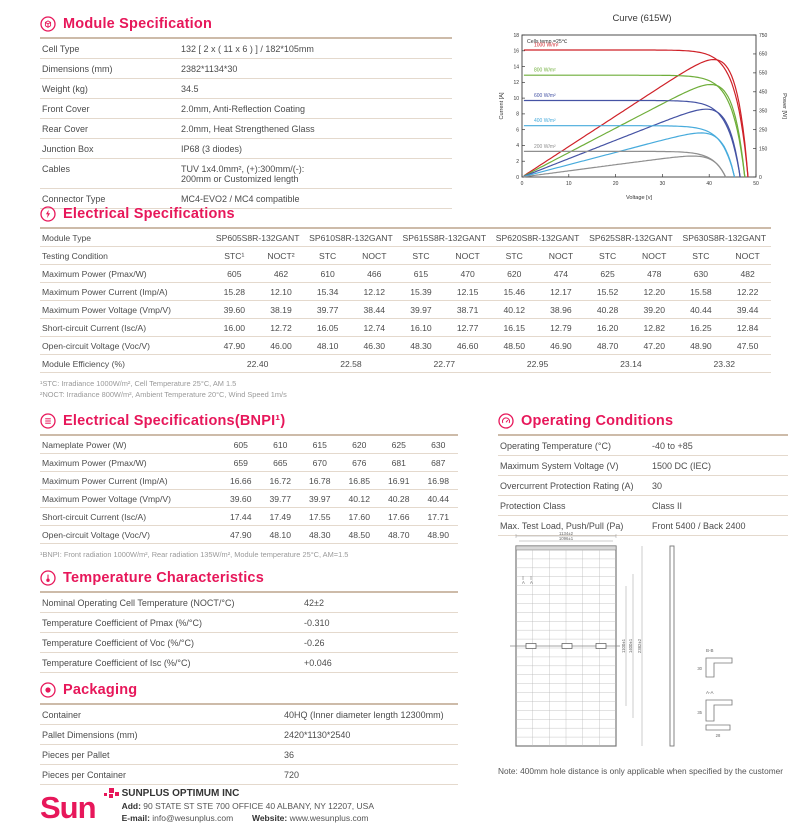 The width and height of the screenshot is (791, 836). Describe the element at coordinates (607, 309) in the screenshot. I see `stc-value: 40.28` at that location.